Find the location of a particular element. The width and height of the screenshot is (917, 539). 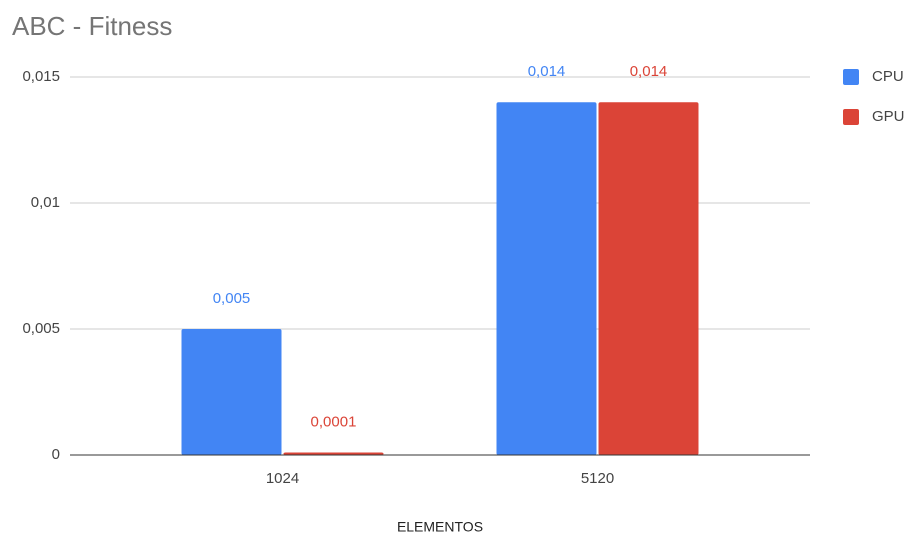

x-tick-label: 5120 is located at coordinates (597, 478).